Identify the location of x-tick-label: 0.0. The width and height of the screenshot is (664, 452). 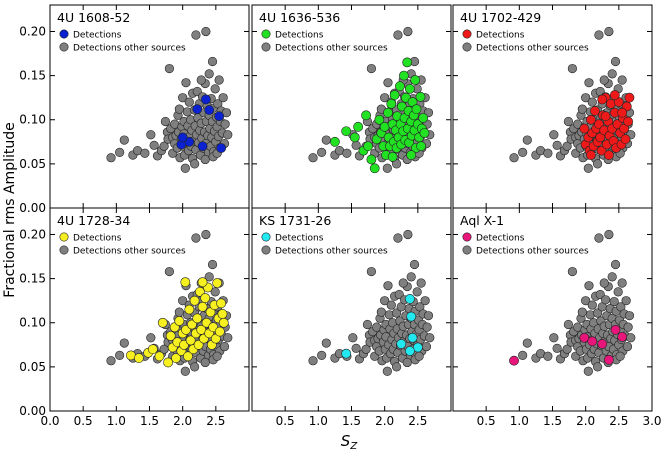
(49, 421).